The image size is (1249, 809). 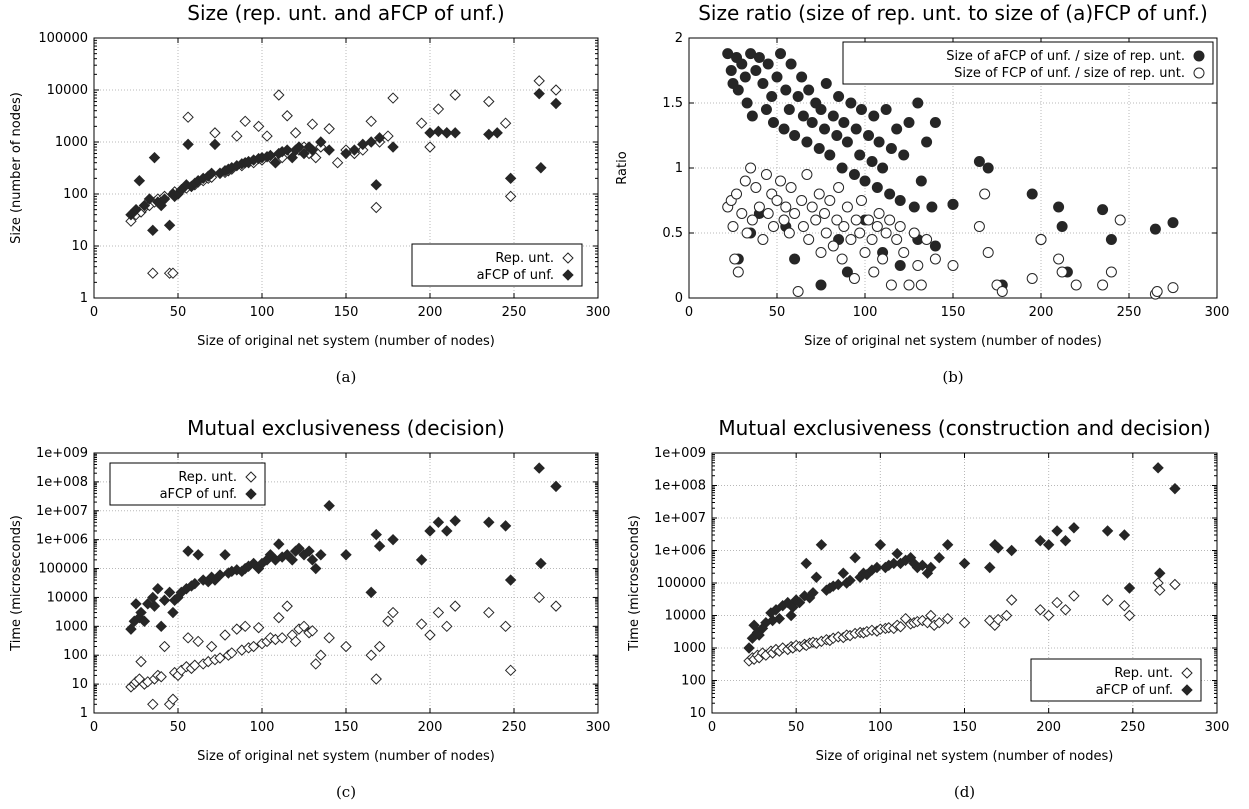 I want to click on legend: Rep. unt. aFCP of unf., so click(x=497, y=265).